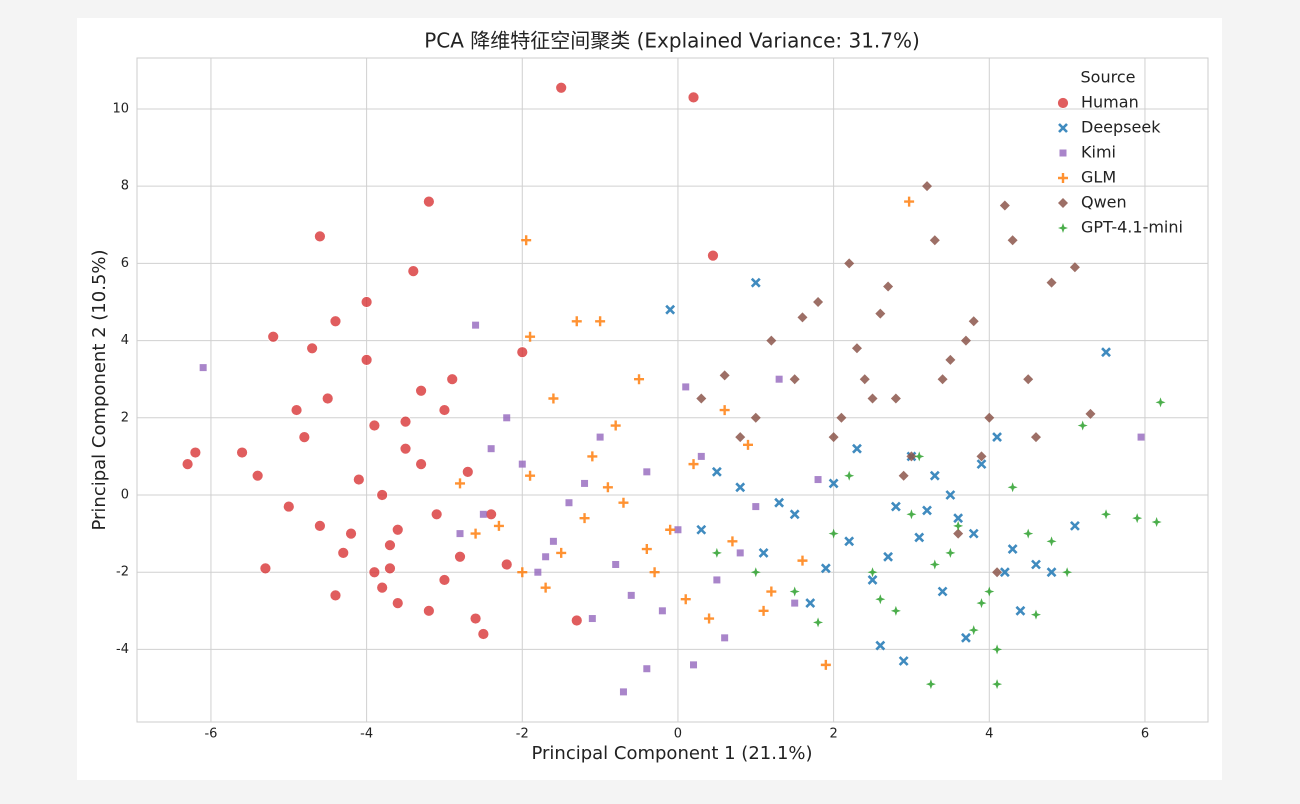  What do you see at coordinates (833, 734) in the screenshot?
I see `x-tick-label: 2` at bounding box center [833, 734].